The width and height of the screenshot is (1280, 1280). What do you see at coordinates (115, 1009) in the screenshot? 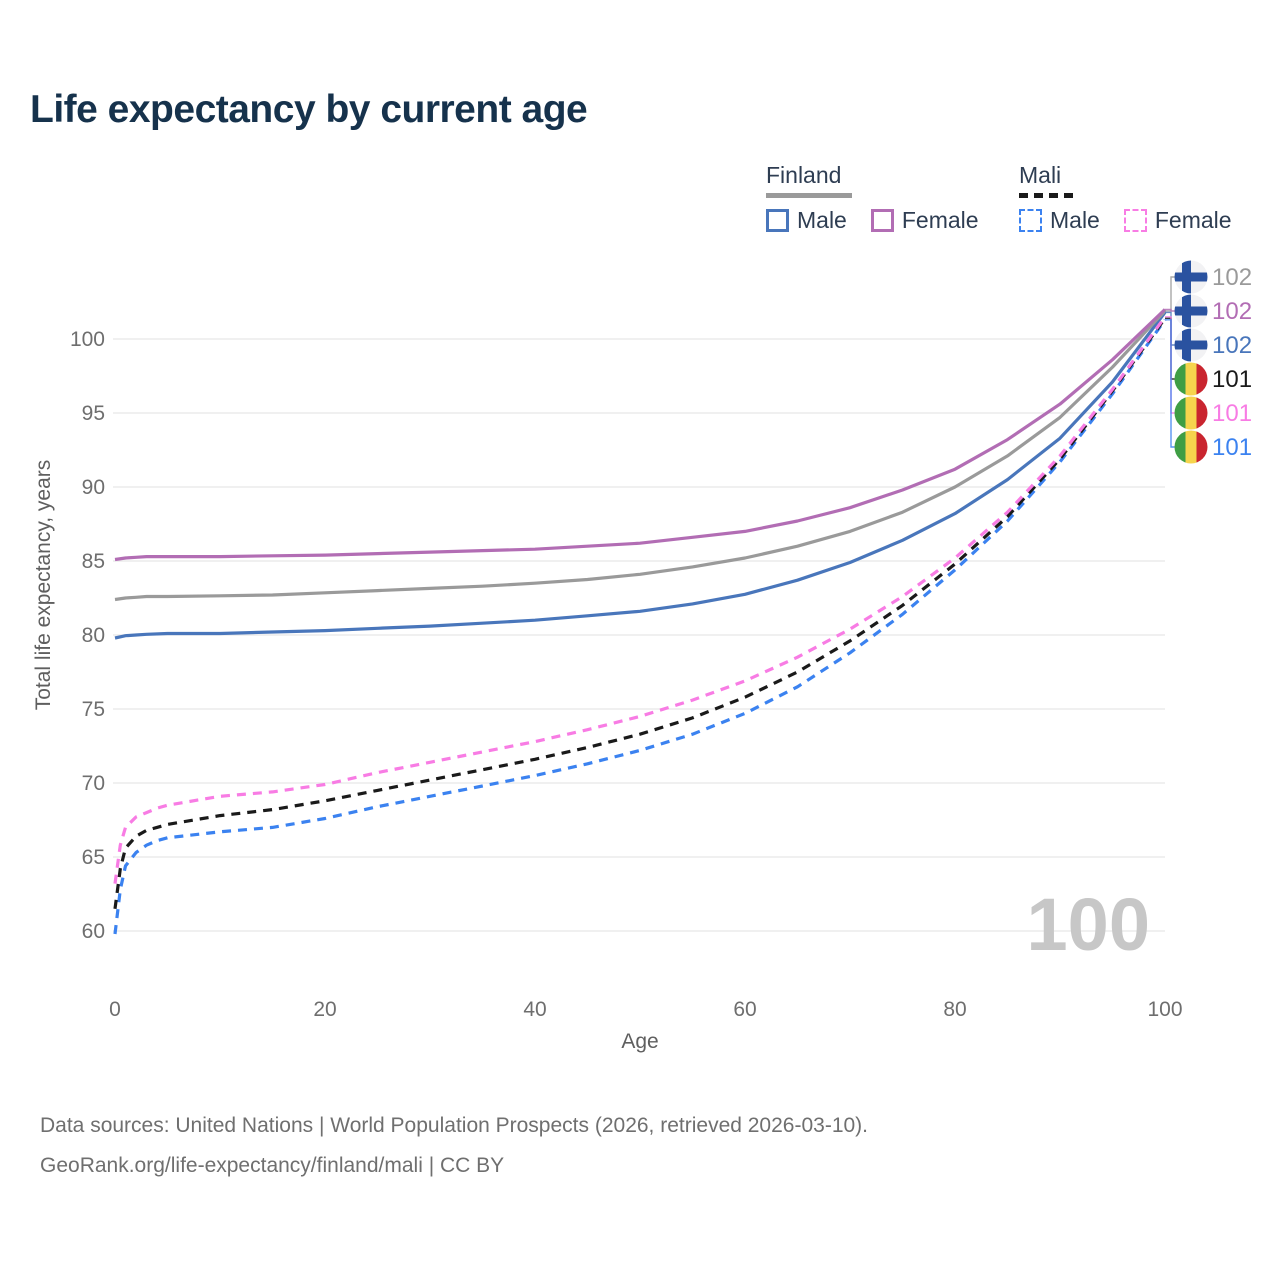
I see `x-tick-label-0: 0` at bounding box center [115, 1009].